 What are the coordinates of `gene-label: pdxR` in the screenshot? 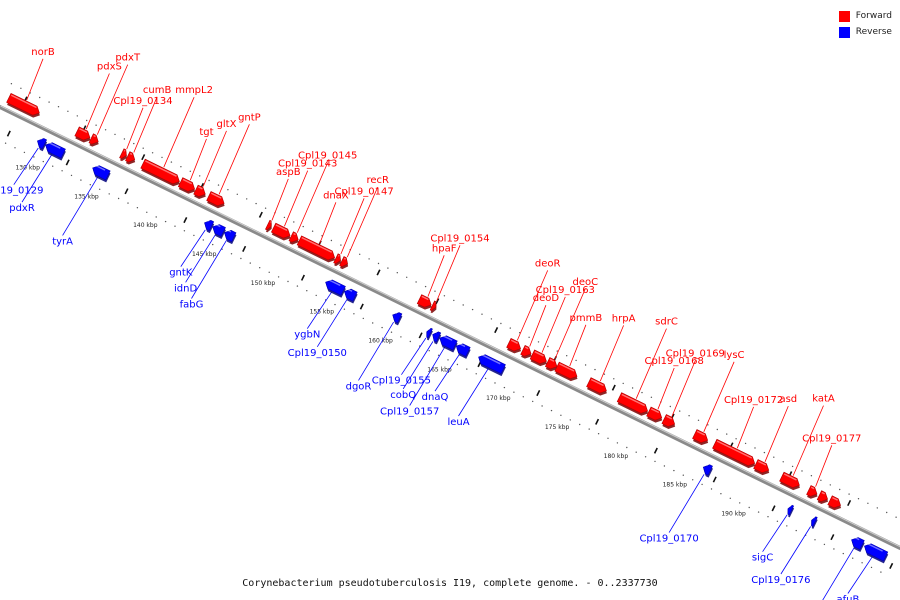 It's located at (22, 208).